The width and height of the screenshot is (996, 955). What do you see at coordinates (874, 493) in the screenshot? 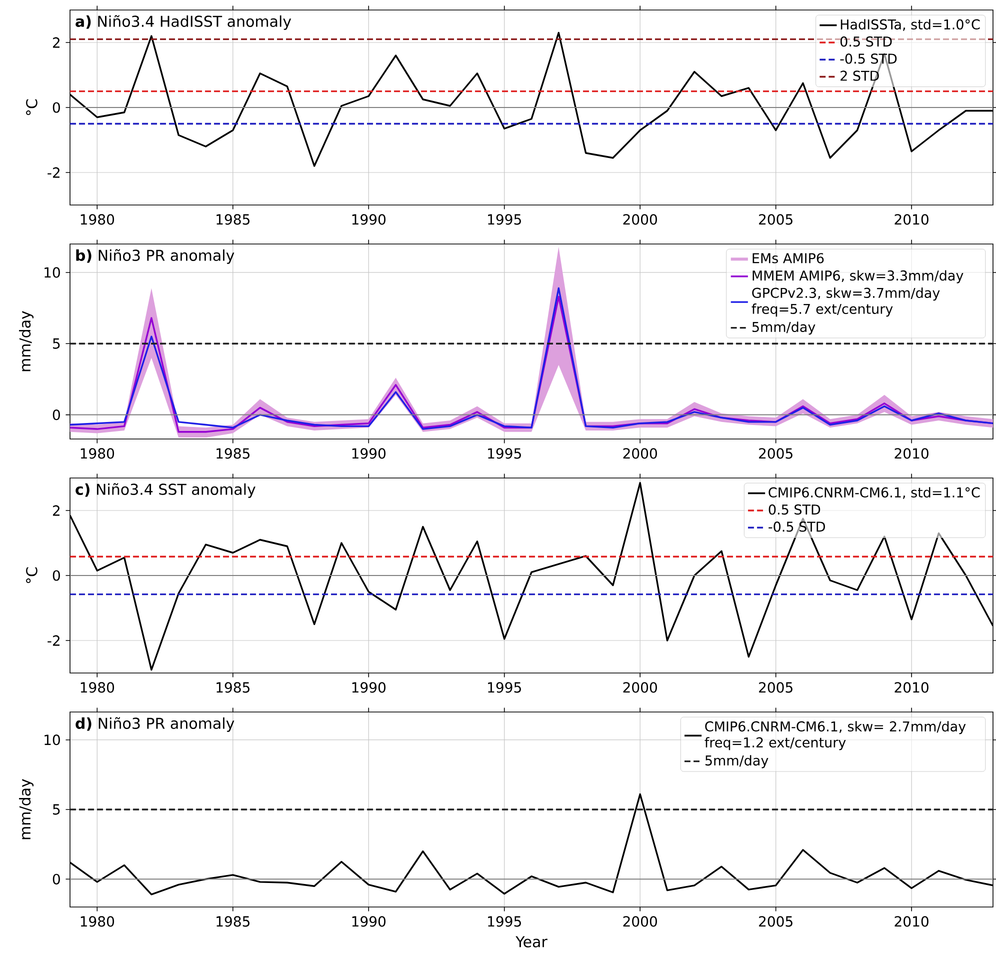
I see `legend-label: CMIP6.CNRM-CM6.1, std=1.1°C` at bounding box center [874, 493].